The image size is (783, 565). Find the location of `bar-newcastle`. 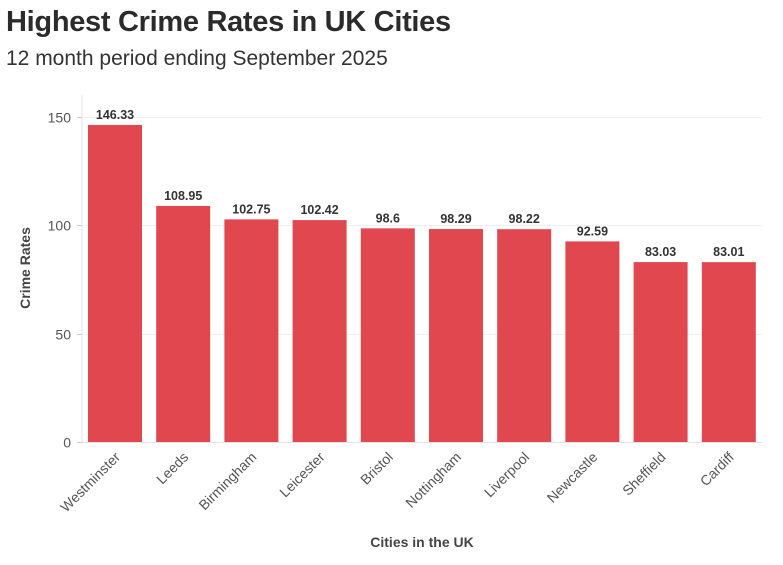

bar-newcastle is located at coordinates (592, 341).